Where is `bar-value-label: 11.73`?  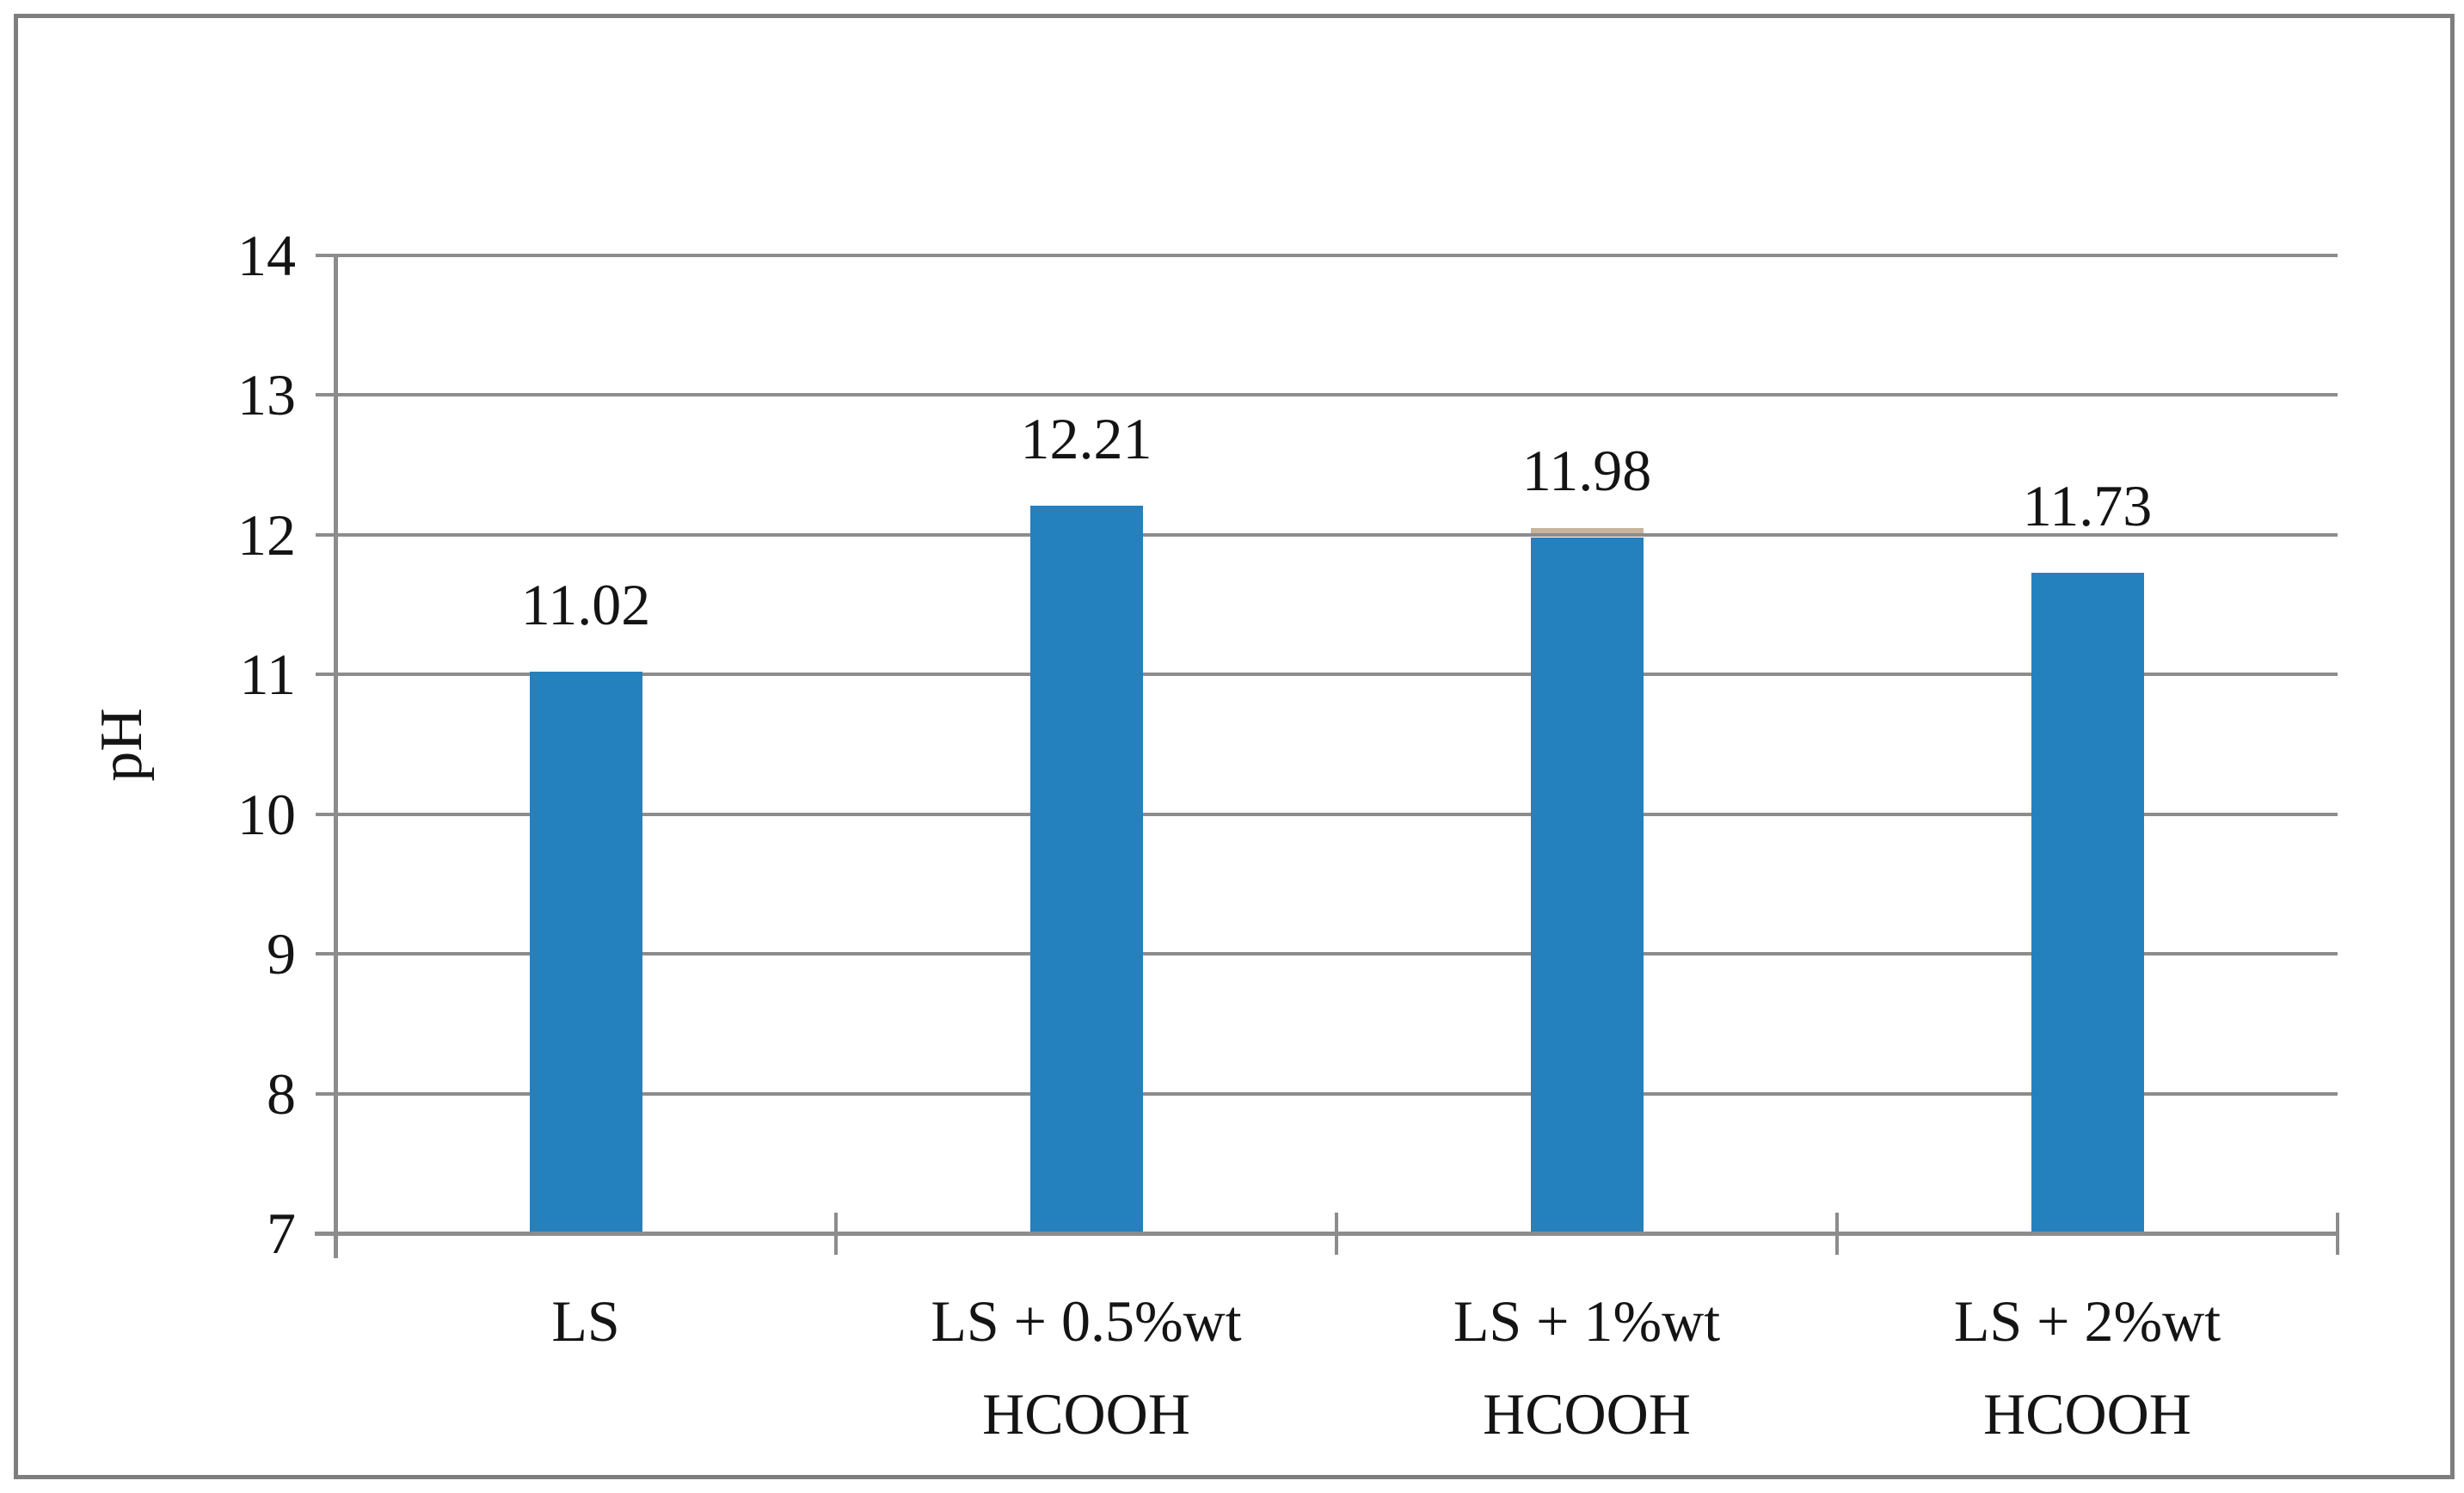
bar-value-label: 11.73 is located at coordinates (2087, 505).